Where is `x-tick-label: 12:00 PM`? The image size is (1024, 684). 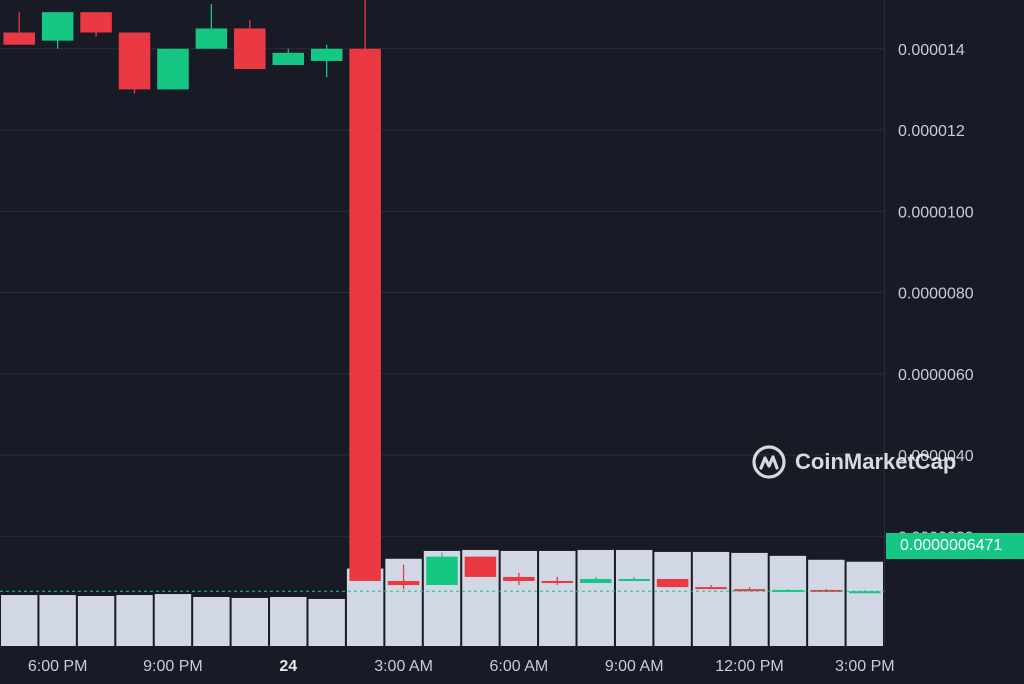
x-tick-label: 12:00 PM is located at coordinates (749, 666).